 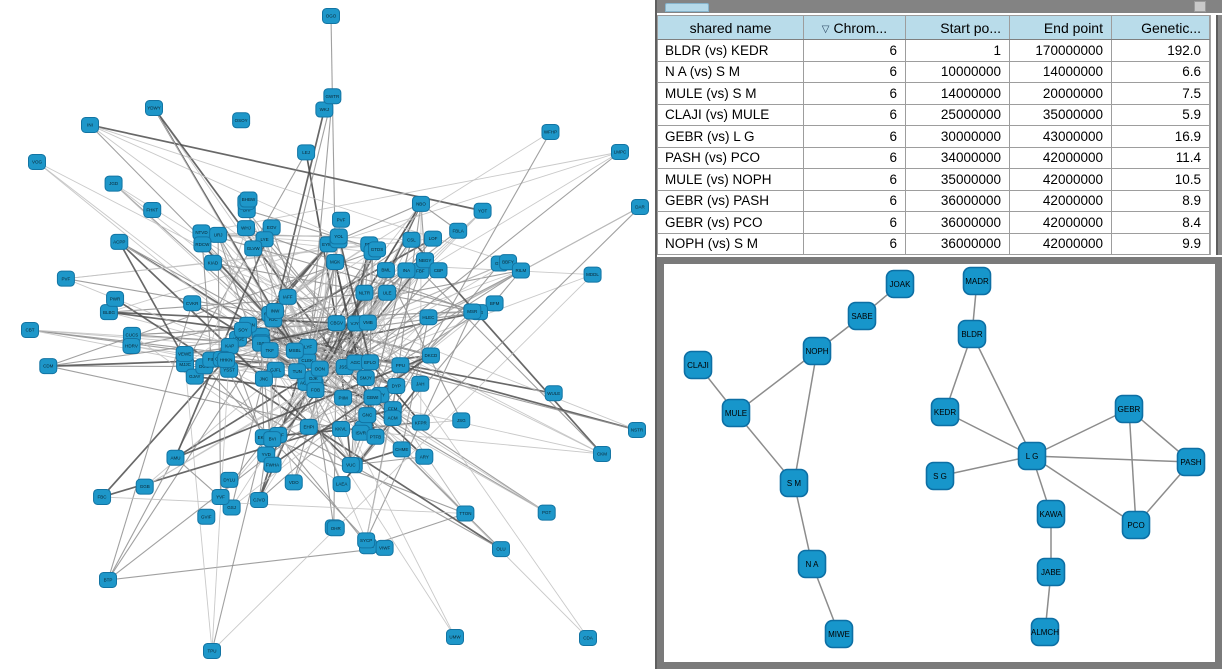 I want to click on network-node-bldr: BLDR, so click(x=972, y=334).